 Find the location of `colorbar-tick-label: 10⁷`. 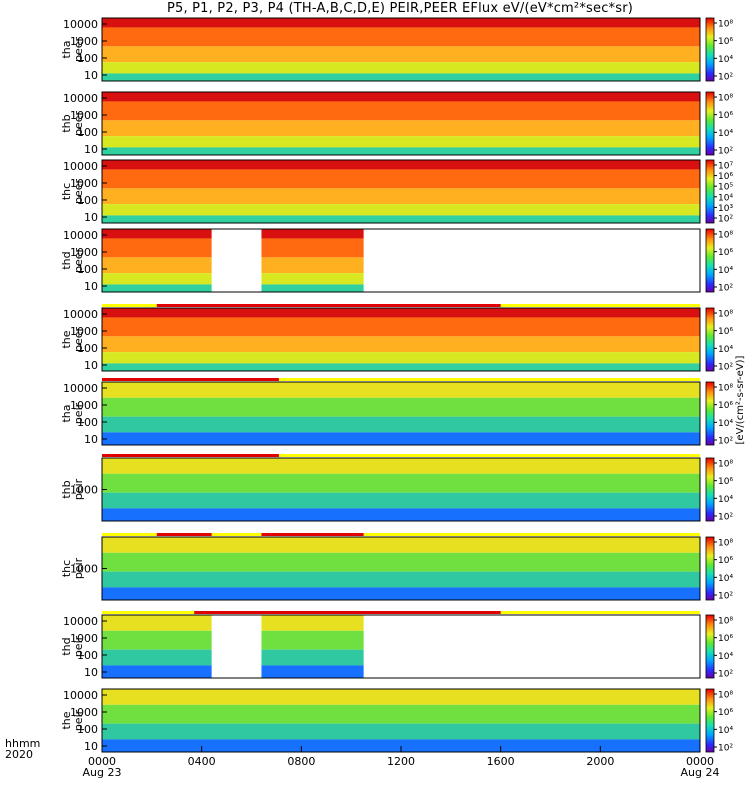

colorbar-tick-label: 10⁷ is located at coordinates (725, 167).